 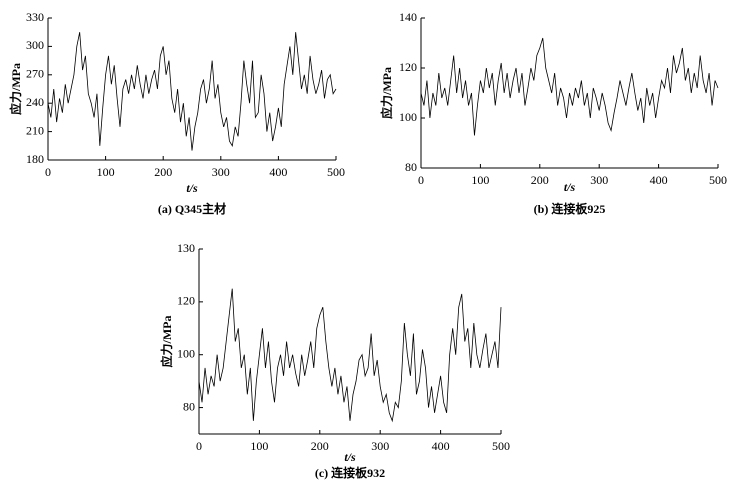 I want to click on y-tick-label: 180, so click(x=35, y=159).